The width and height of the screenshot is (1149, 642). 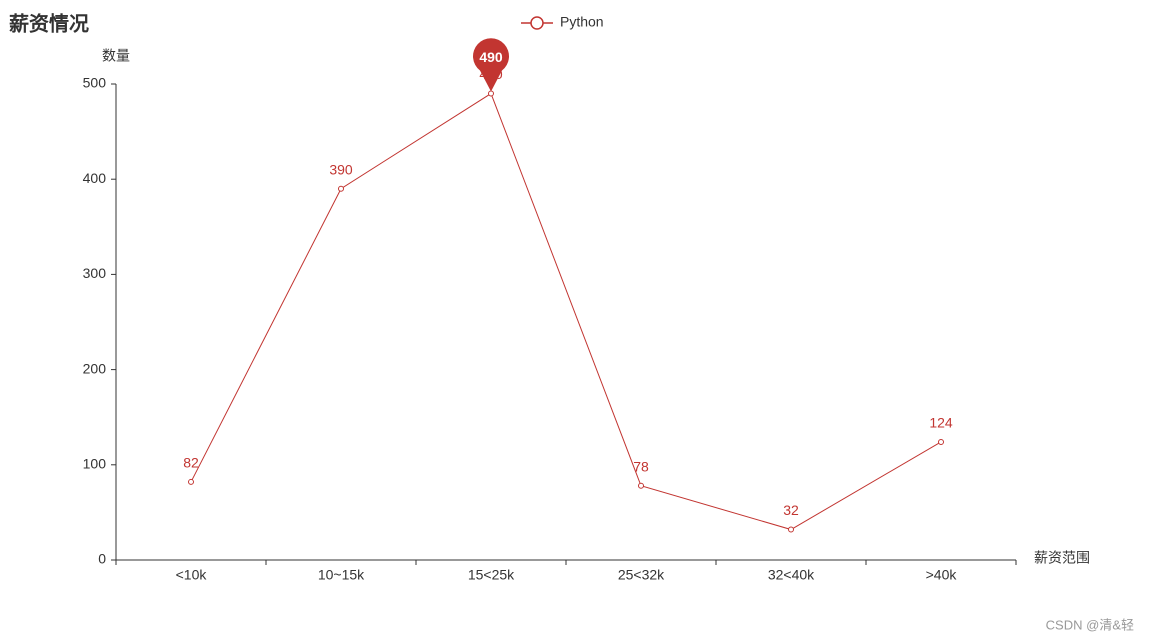 I want to click on y-tick-label: 300, so click(x=95, y=273).